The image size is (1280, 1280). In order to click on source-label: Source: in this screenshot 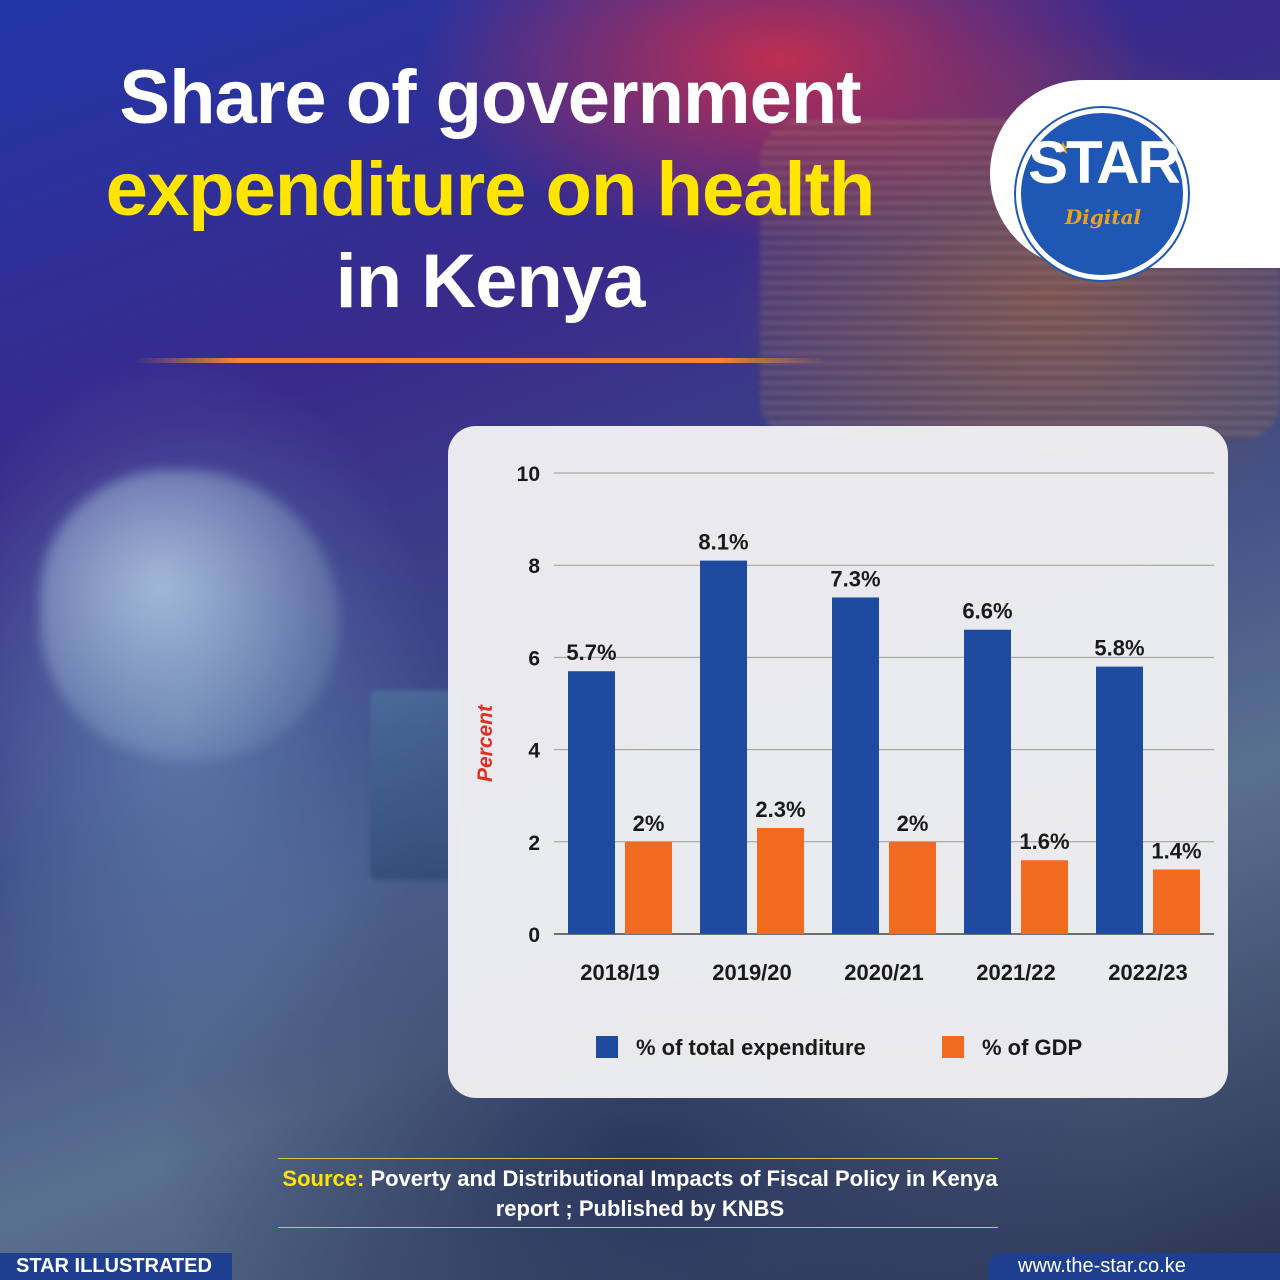, I will do `click(323, 1178)`.